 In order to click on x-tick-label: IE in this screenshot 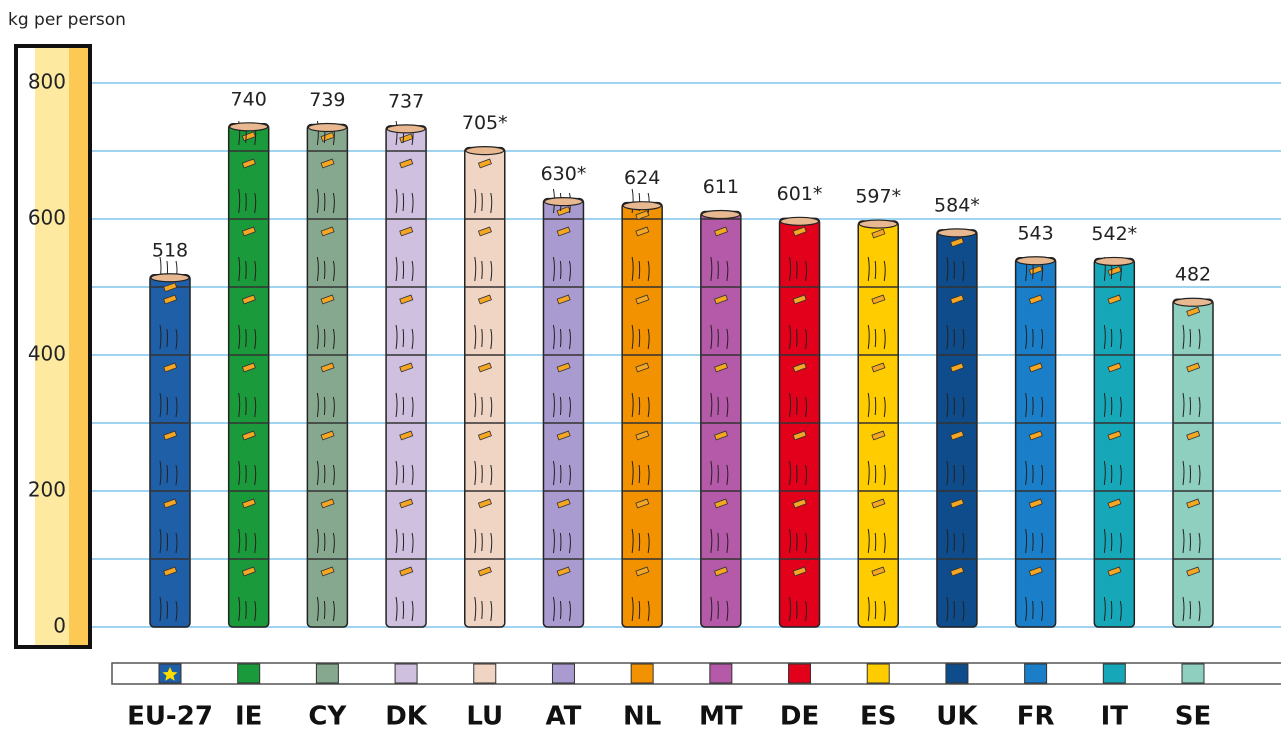, I will do `click(248, 717)`.